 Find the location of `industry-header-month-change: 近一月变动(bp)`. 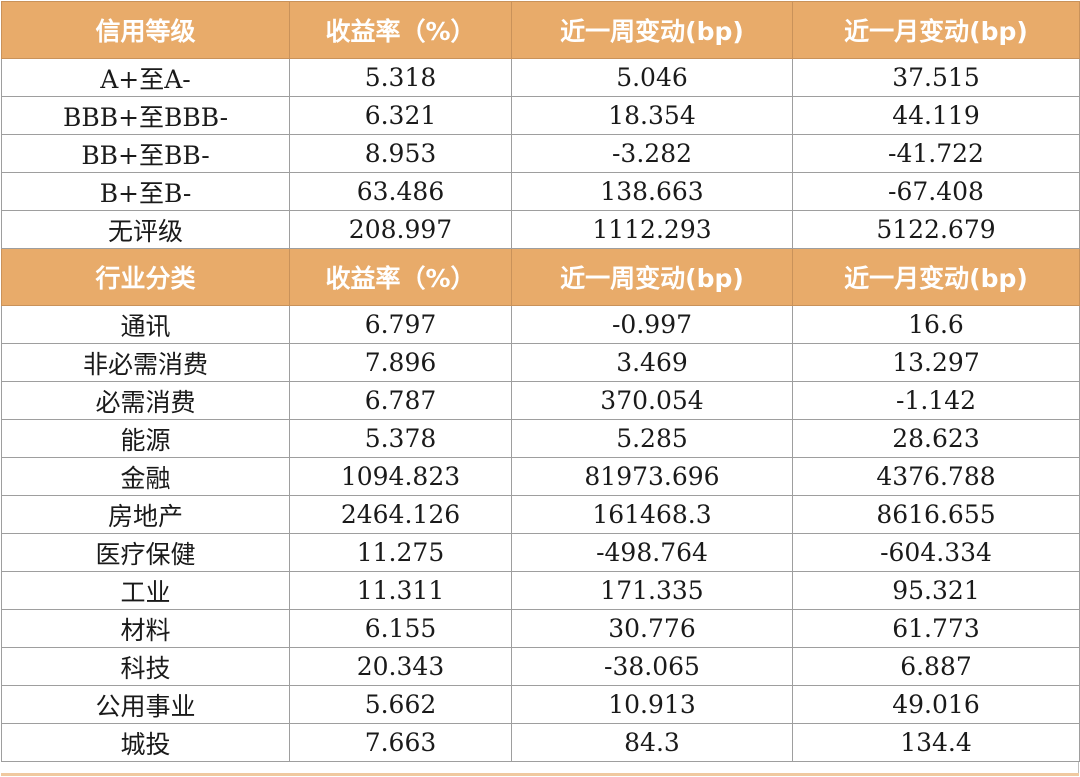

industry-header-month-change: 近一月变动(bp) is located at coordinates (936, 277).